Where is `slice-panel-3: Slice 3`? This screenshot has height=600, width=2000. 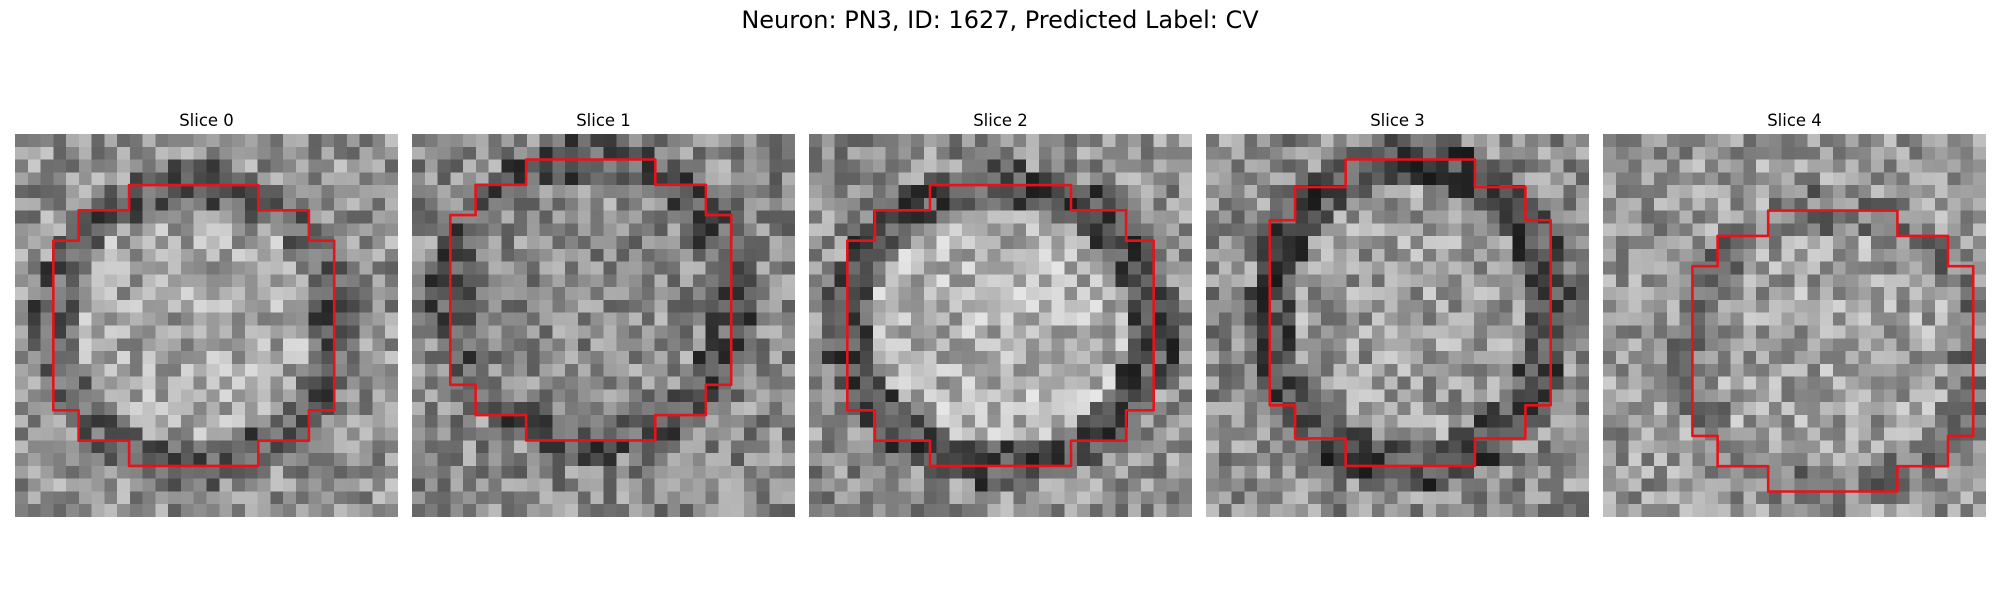
slice-panel-3: Slice 3 is located at coordinates (1397, 312).